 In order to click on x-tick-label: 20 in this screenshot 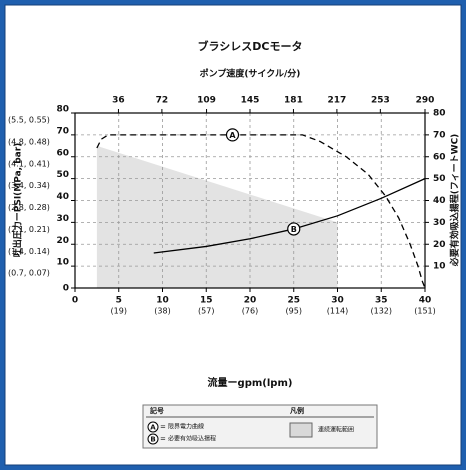, I will do `click(250, 301)`.